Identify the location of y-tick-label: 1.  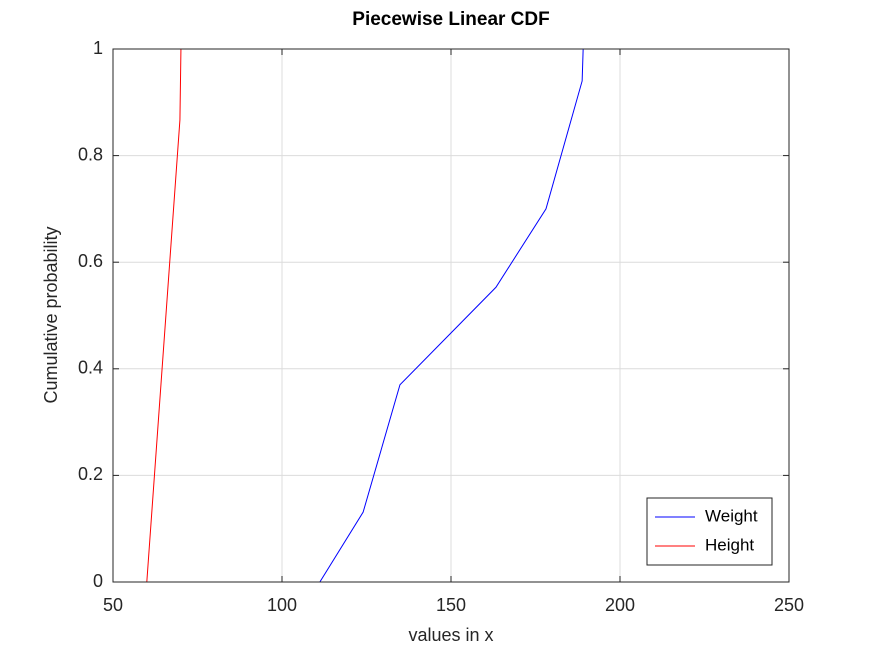
(98, 48).